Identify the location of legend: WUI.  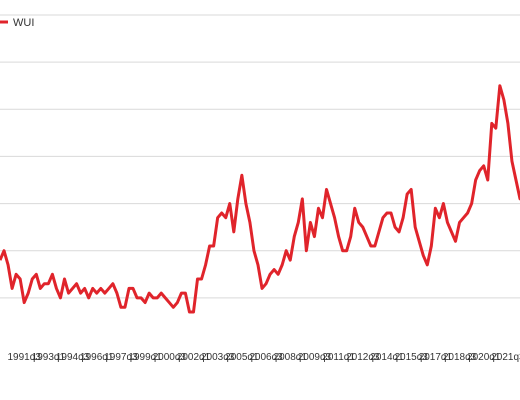
(17, 23).